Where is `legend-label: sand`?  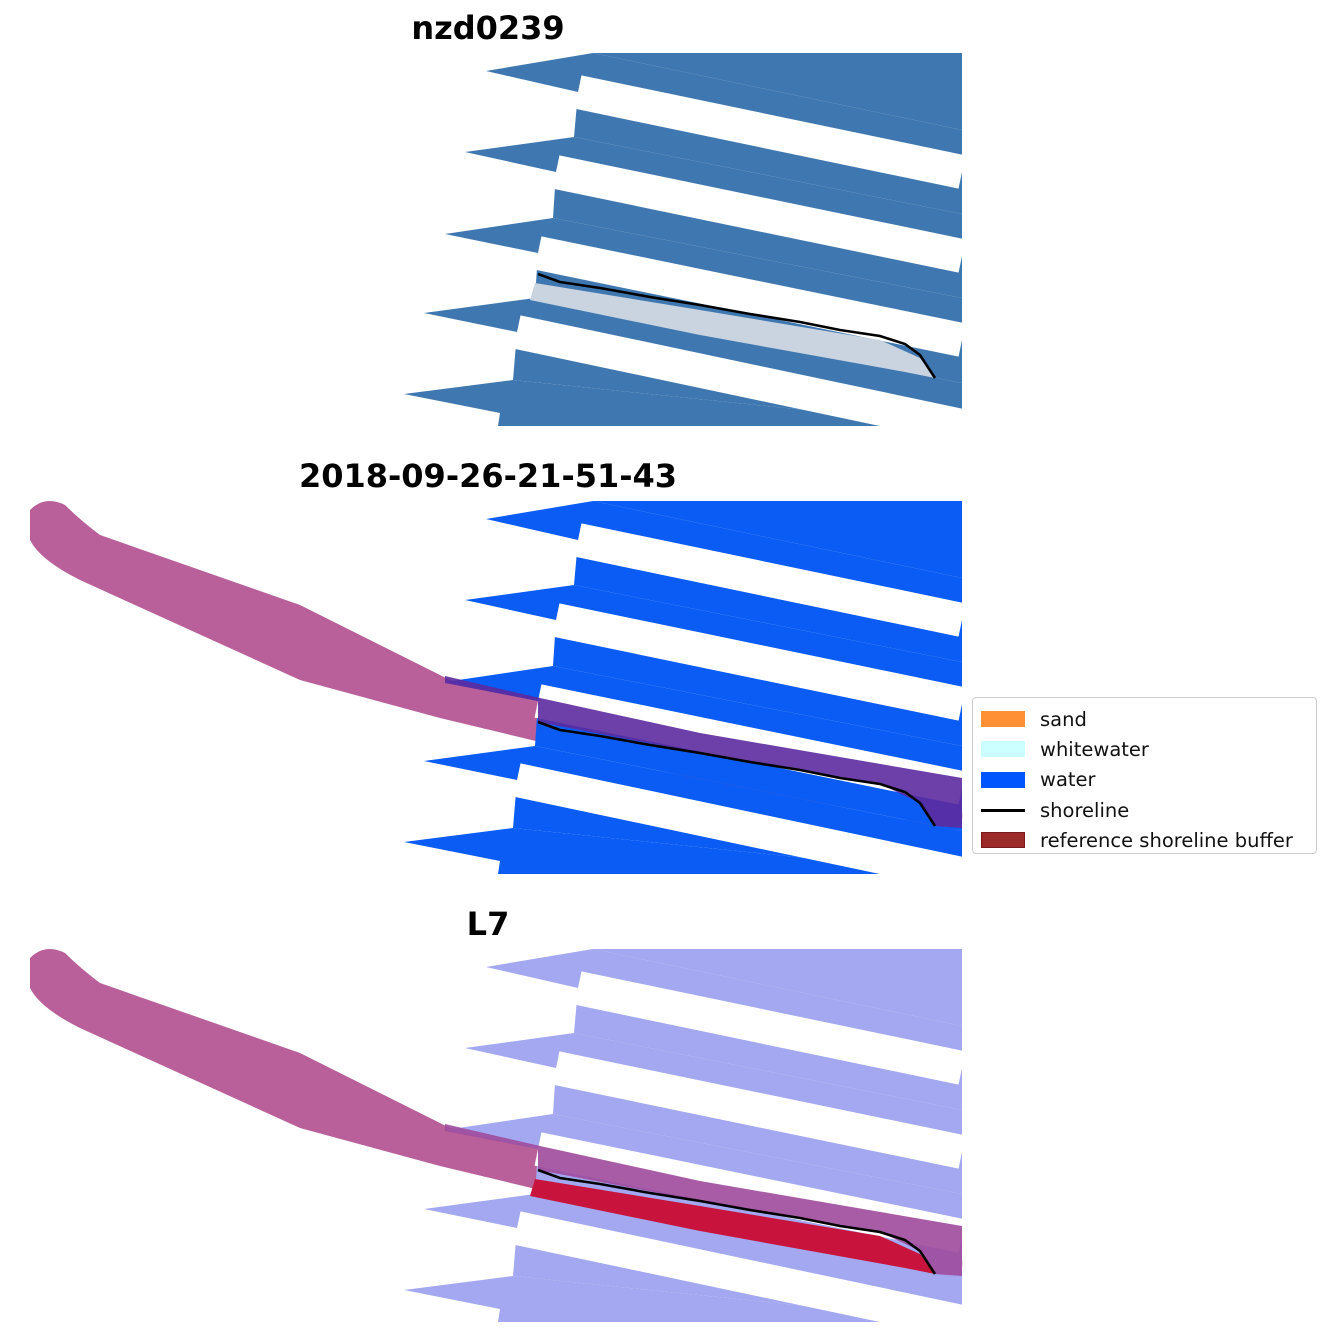
legend-label: sand is located at coordinates (1063, 719).